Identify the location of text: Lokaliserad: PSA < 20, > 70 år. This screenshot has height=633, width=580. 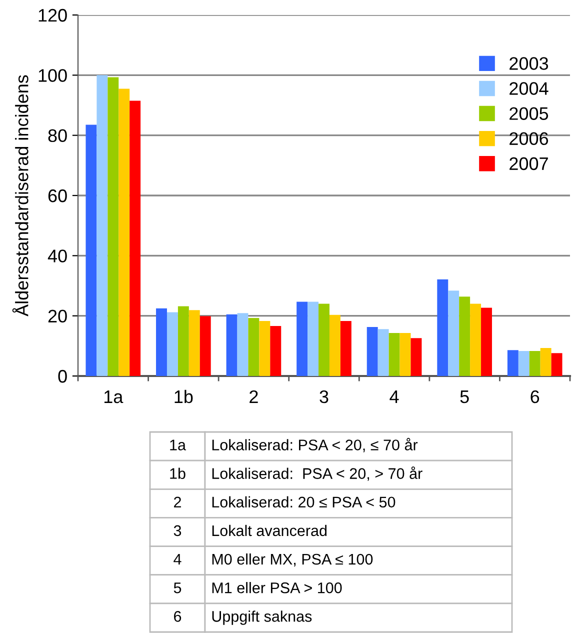
(317, 473).